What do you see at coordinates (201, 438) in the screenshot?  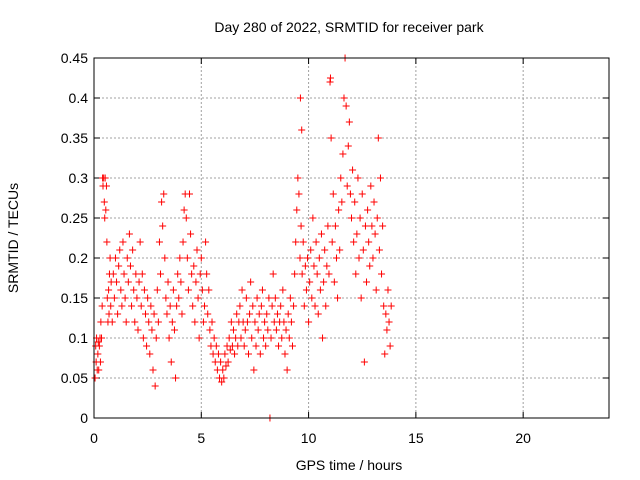 I see `x-tick-label: 5` at bounding box center [201, 438].